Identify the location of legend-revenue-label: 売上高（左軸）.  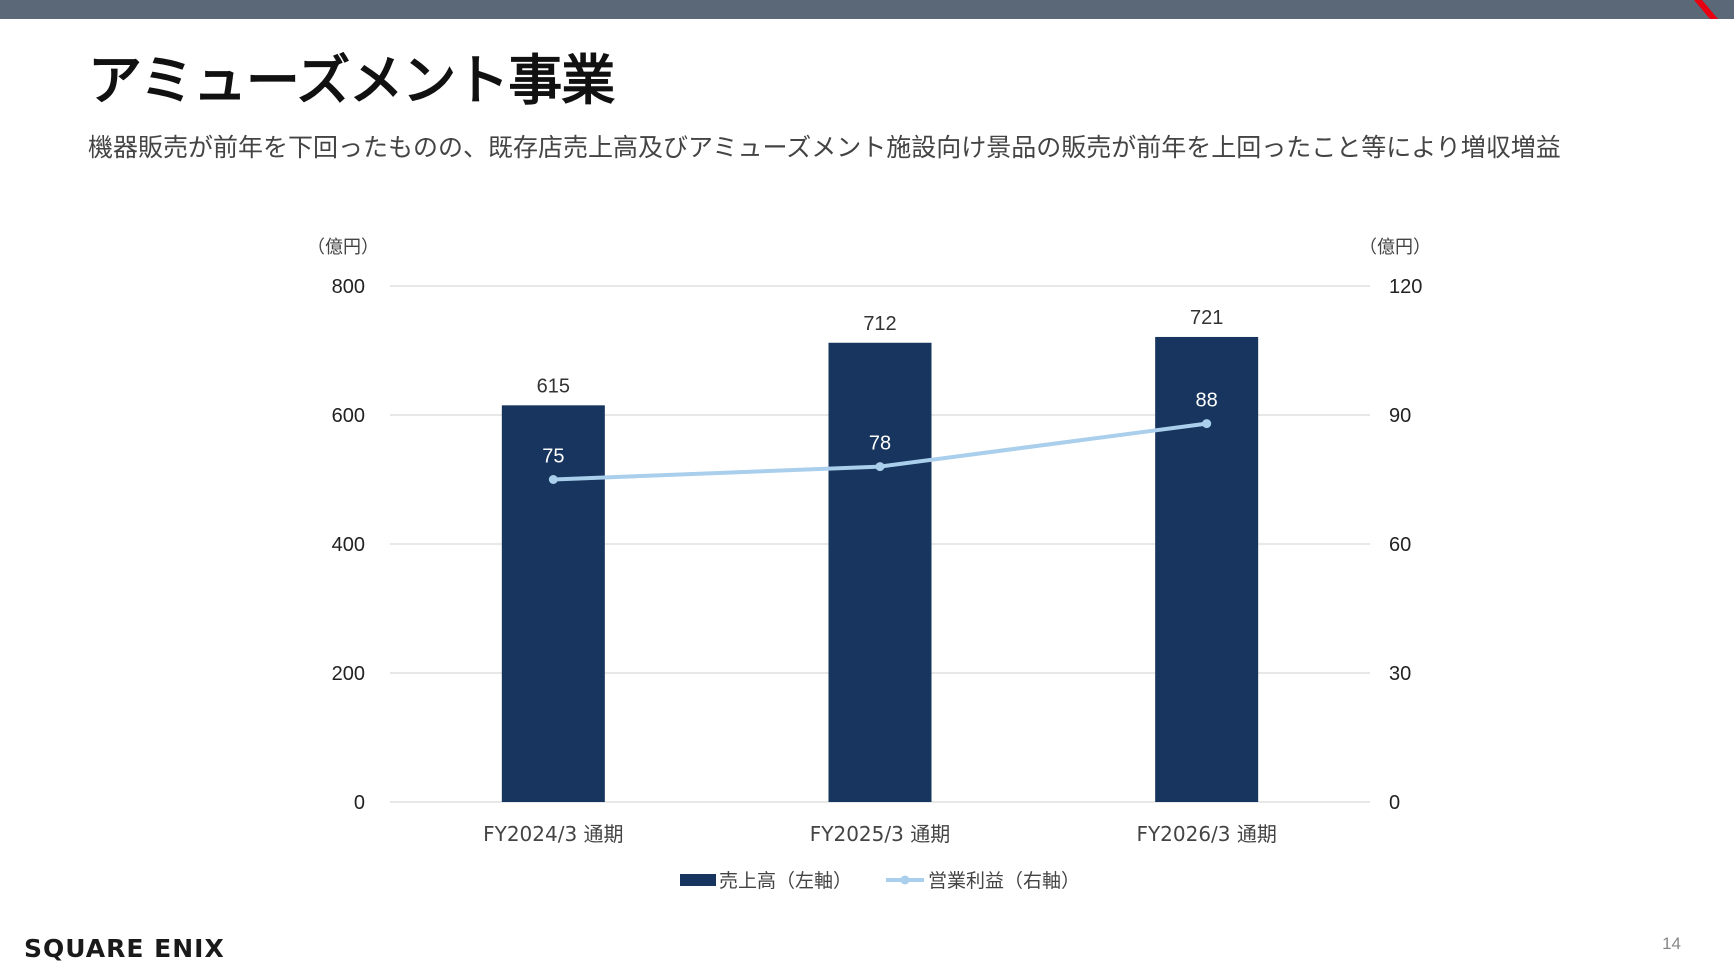
(785, 881).